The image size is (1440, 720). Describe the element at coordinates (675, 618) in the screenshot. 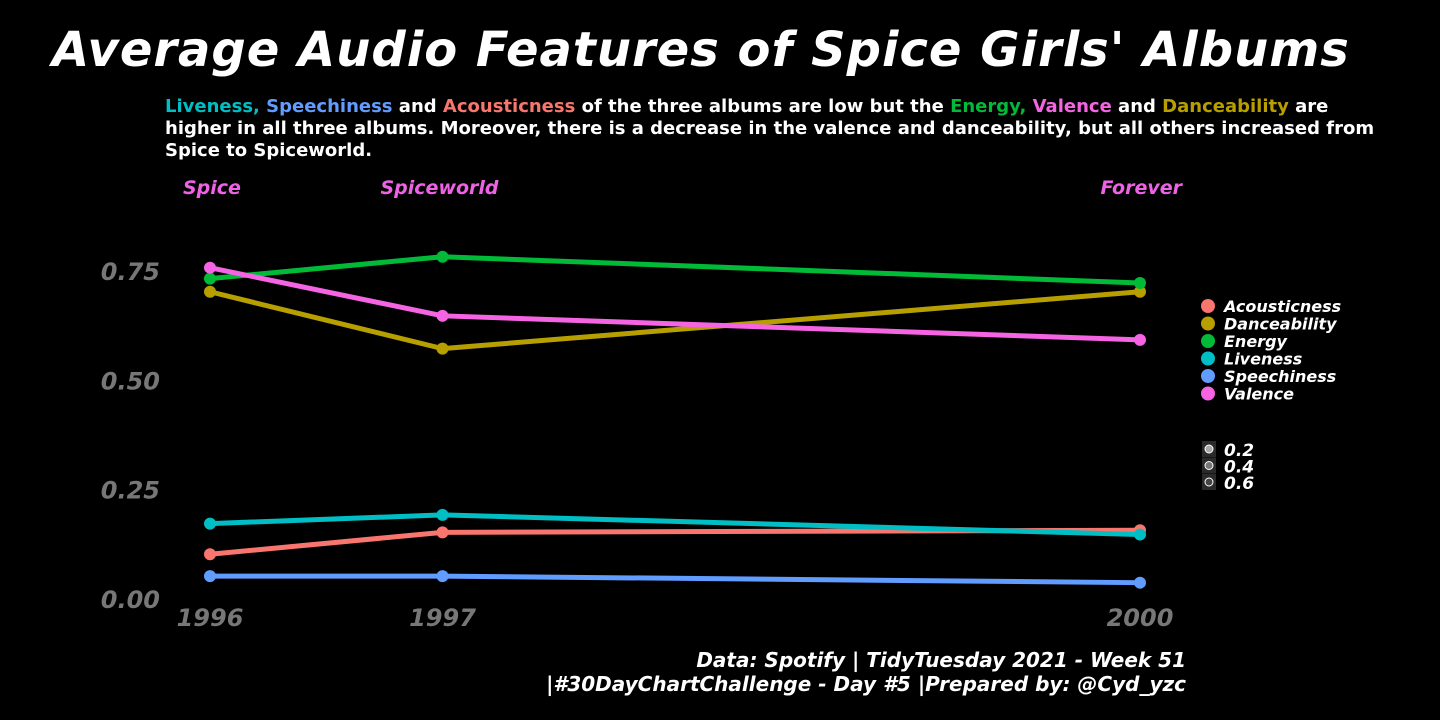

I see `x-axis: 1996 1997 2000` at that location.